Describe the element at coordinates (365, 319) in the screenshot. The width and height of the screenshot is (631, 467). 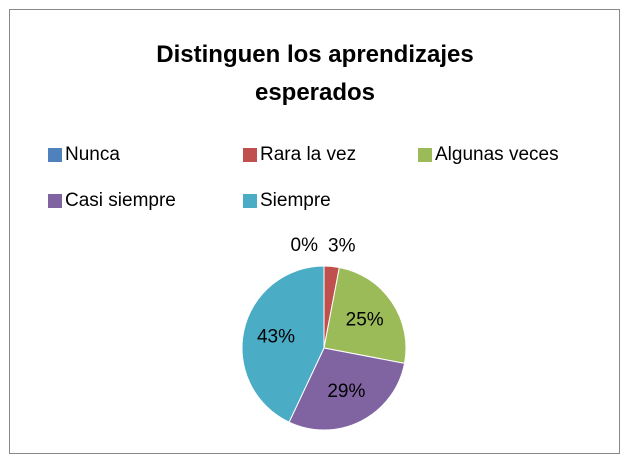
I see `data-label: 25%` at that location.